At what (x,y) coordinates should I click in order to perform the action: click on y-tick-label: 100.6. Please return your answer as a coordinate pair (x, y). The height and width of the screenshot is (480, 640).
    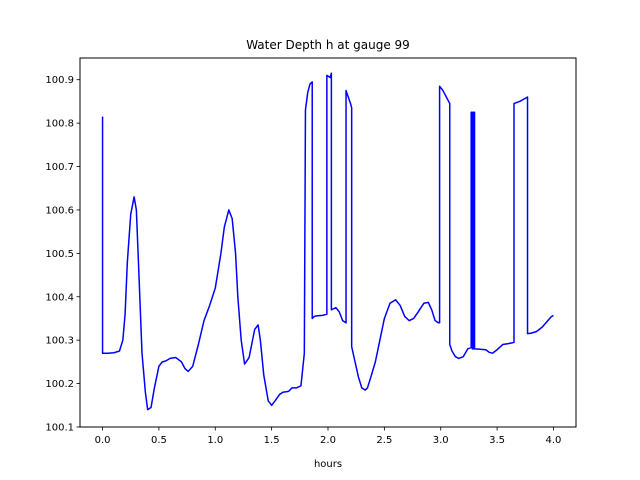
    Looking at the image, I should click on (59, 210).